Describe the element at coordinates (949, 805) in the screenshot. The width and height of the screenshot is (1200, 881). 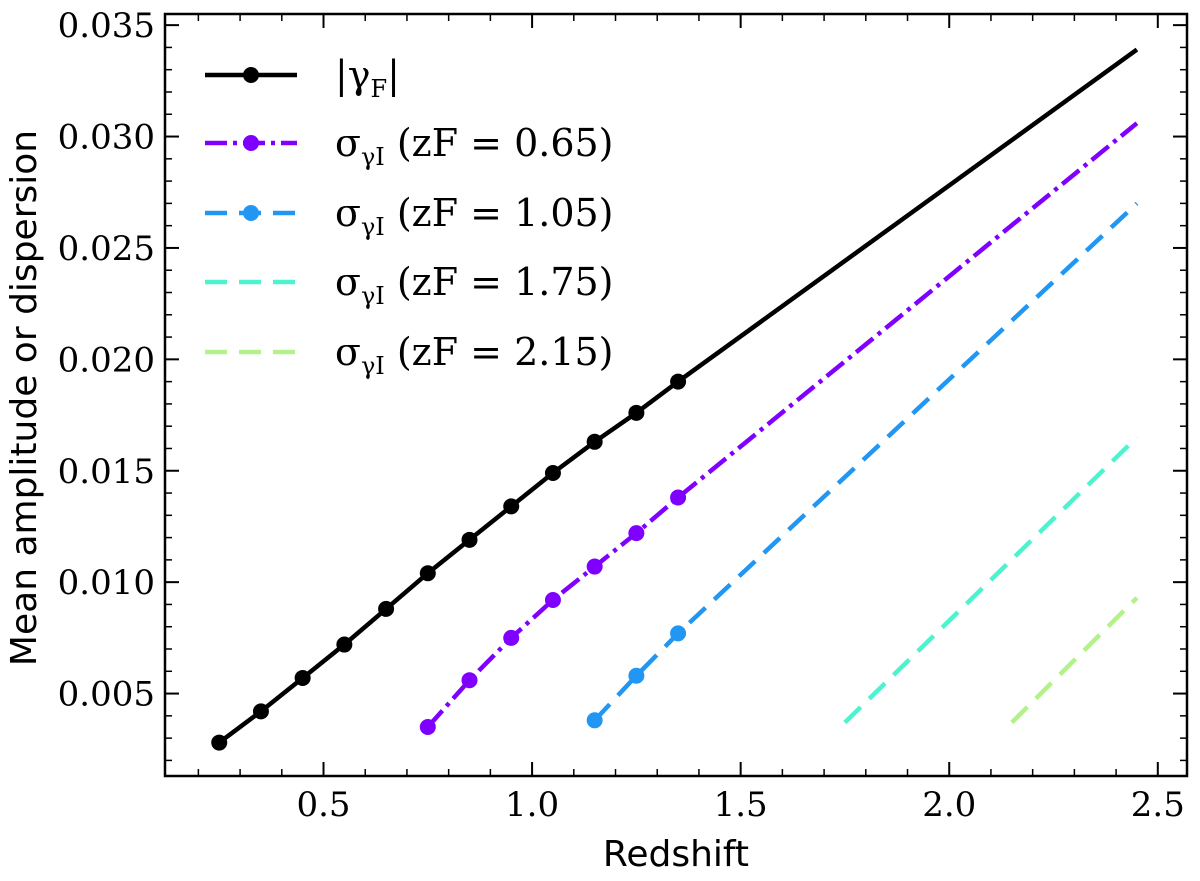
I see `x-tick-label: 2.0` at that location.